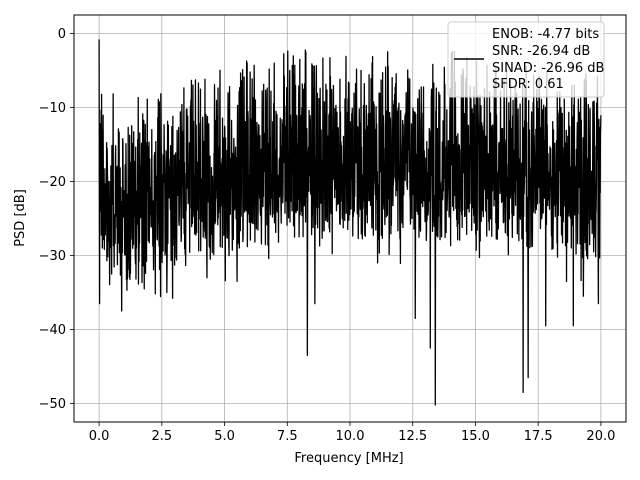 The height and width of the screenshot is (480, 640). What do you see at coordinates (548, 68) in the screenshot?
I see `legend-sinad: SINAD: -26.96 dB` at bounding box center [548, 68].